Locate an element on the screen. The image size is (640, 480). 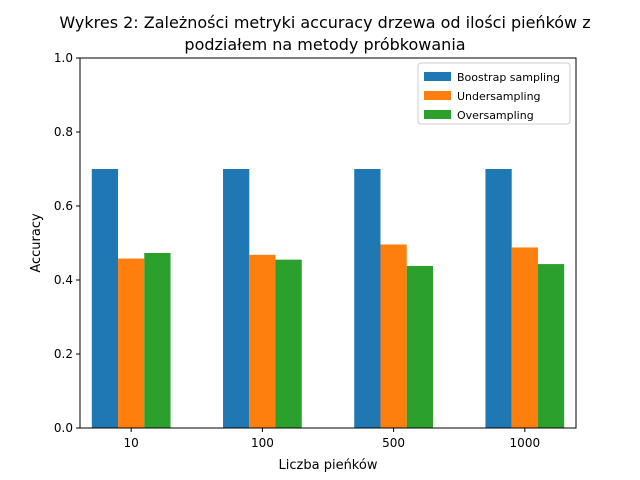
legend-entry-label: Undersampling is located at coordinates (499, 96).